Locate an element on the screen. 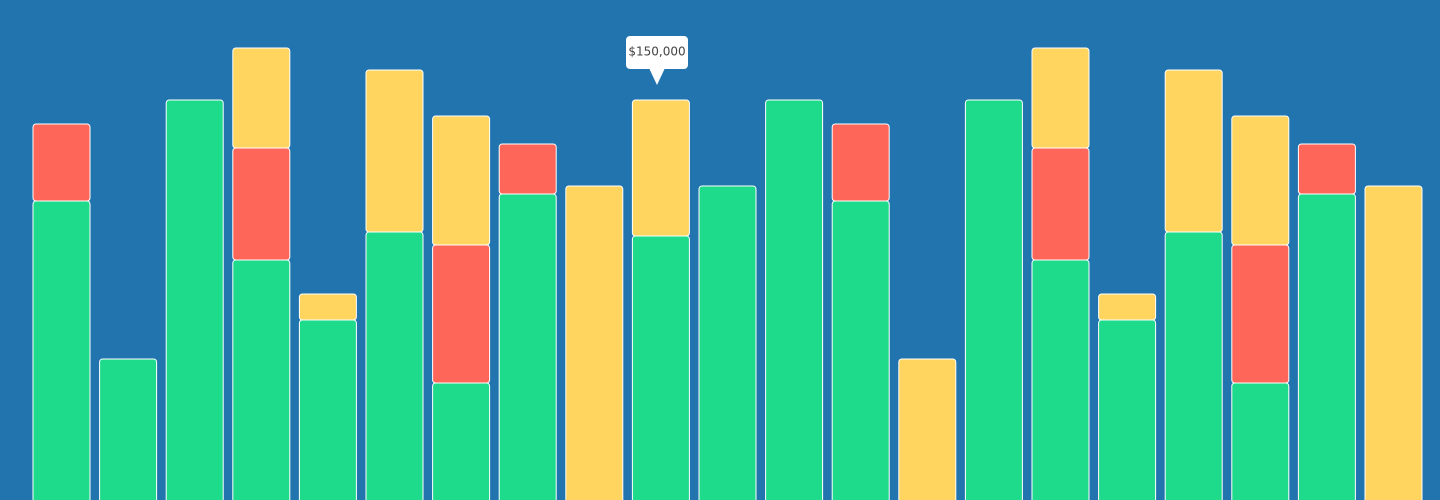 This screenshot has height=500, width=1440. tooltip: $150,000 is located at coordinates (657, 60).